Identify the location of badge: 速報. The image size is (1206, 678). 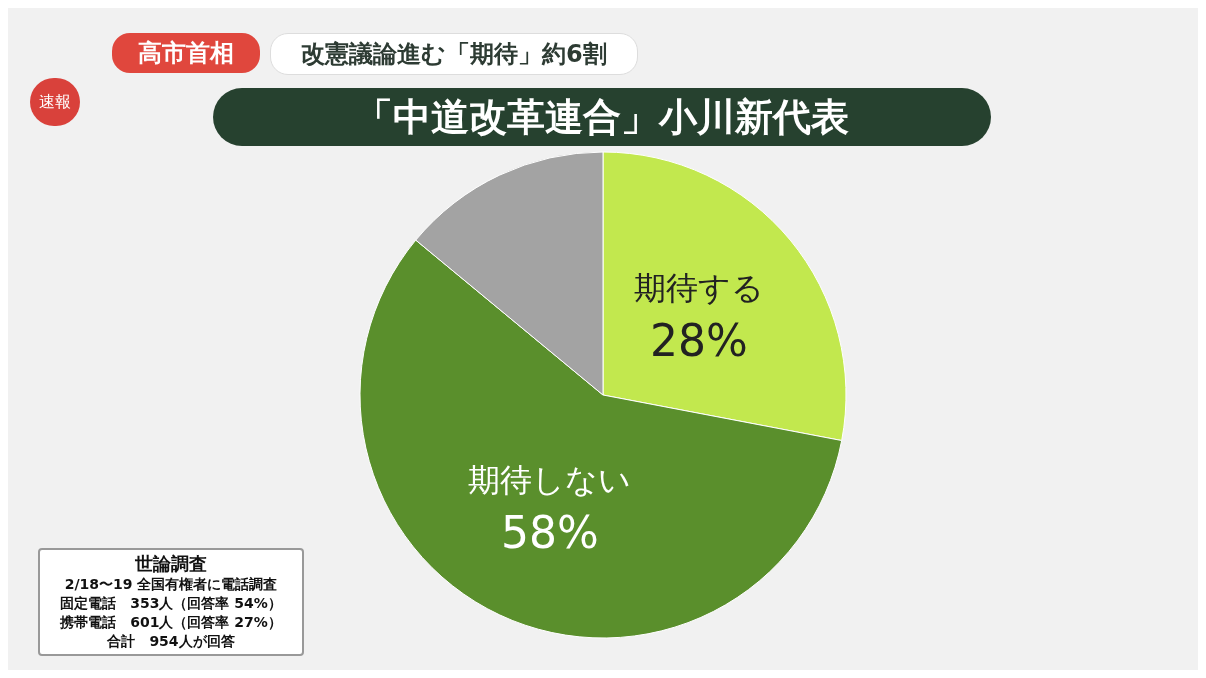
(55, 102).